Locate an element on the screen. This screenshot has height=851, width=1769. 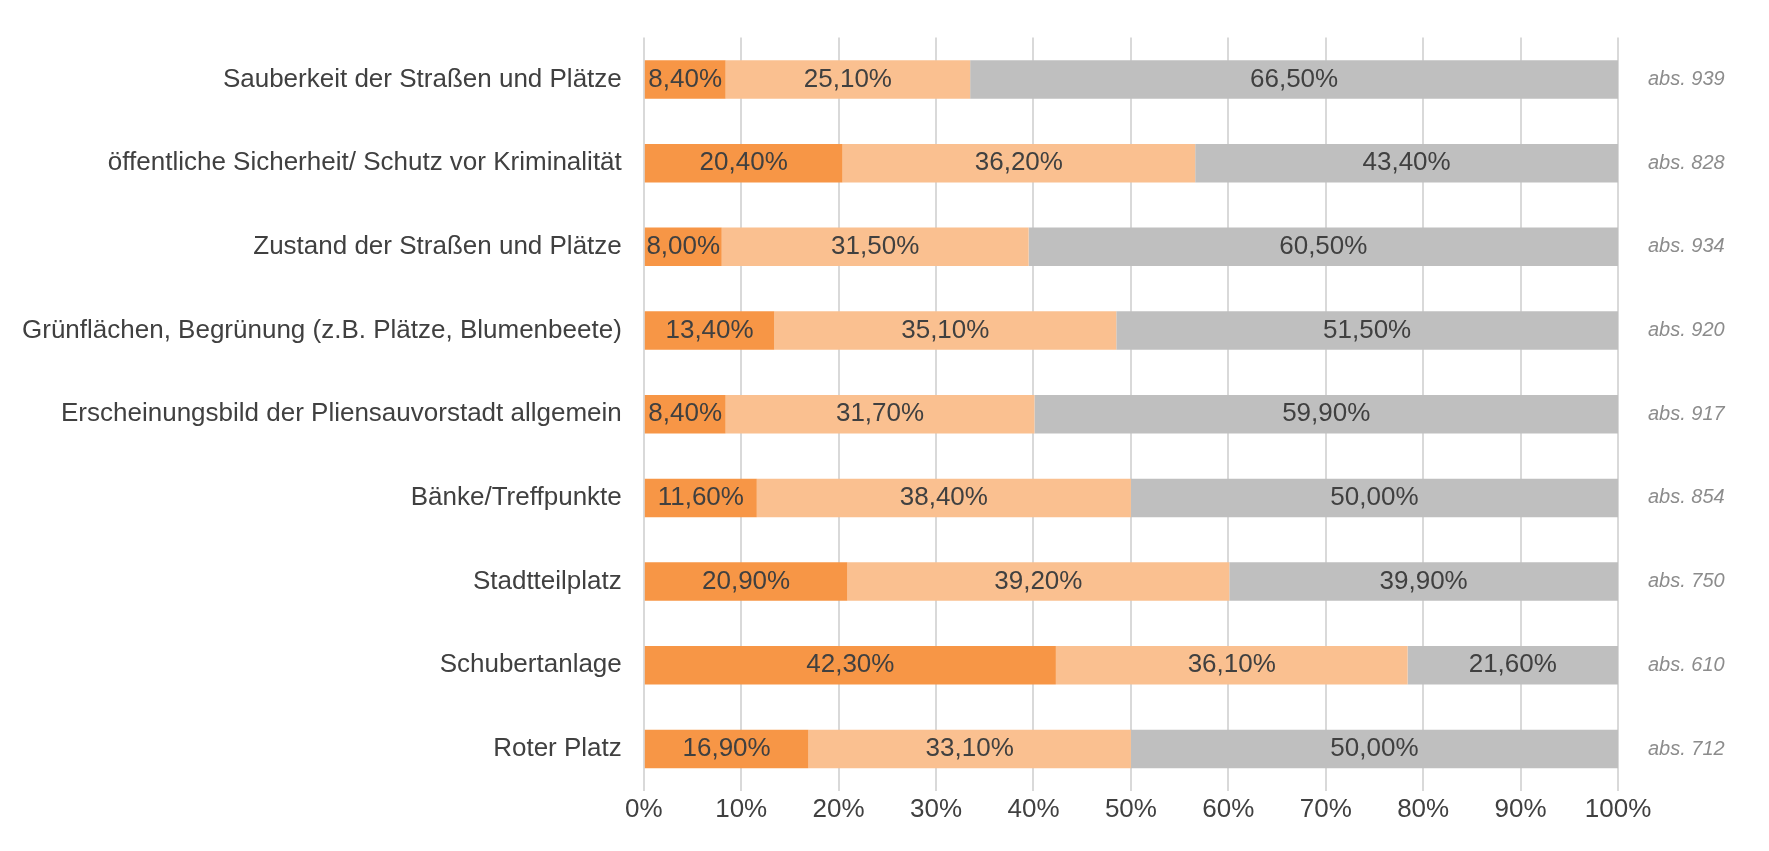
data-label: 13,40% is located at coordinates (709, 328).